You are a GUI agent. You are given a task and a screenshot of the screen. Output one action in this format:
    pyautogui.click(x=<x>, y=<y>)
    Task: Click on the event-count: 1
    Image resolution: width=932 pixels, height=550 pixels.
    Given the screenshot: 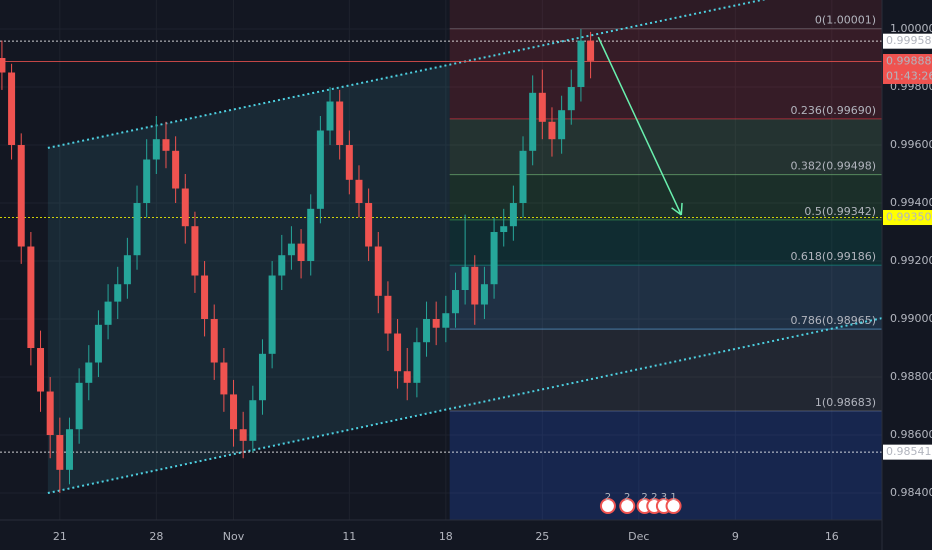 What is the action you would take?
    pyautogui.click(x=673, y=497)
    